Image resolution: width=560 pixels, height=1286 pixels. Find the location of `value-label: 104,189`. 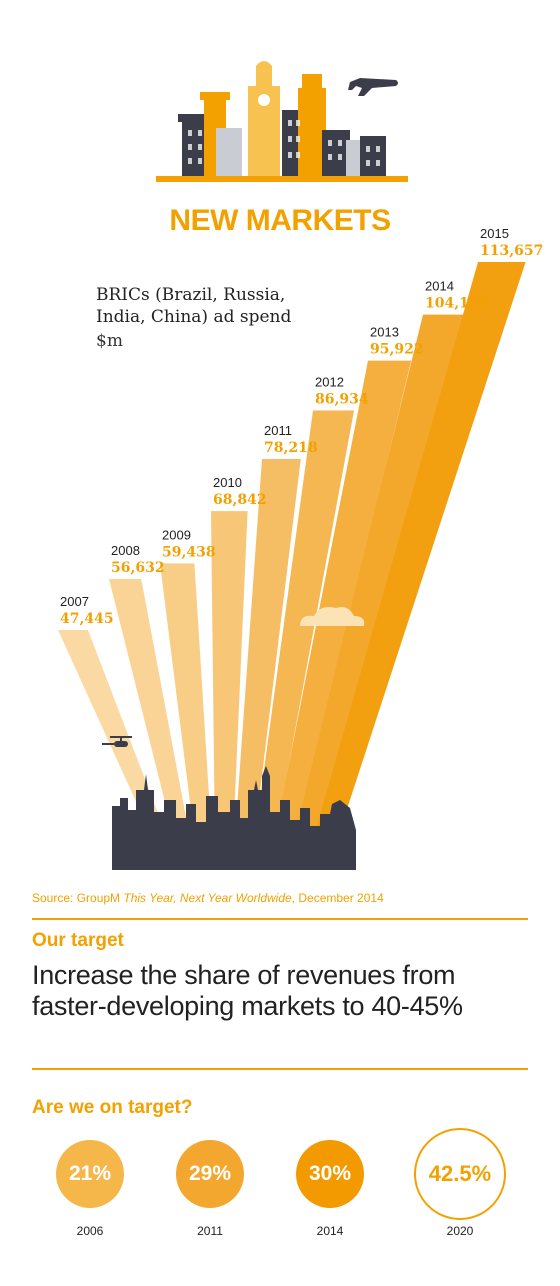

value-label: 104,189 is located at coordinates (456, 304).